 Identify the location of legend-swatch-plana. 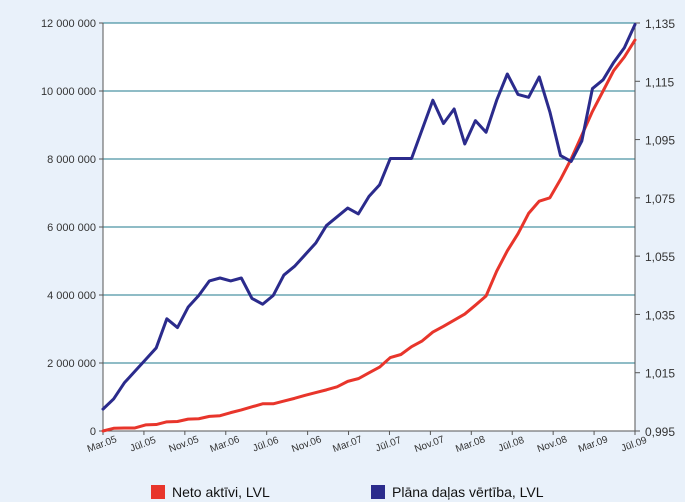
(378, 492).